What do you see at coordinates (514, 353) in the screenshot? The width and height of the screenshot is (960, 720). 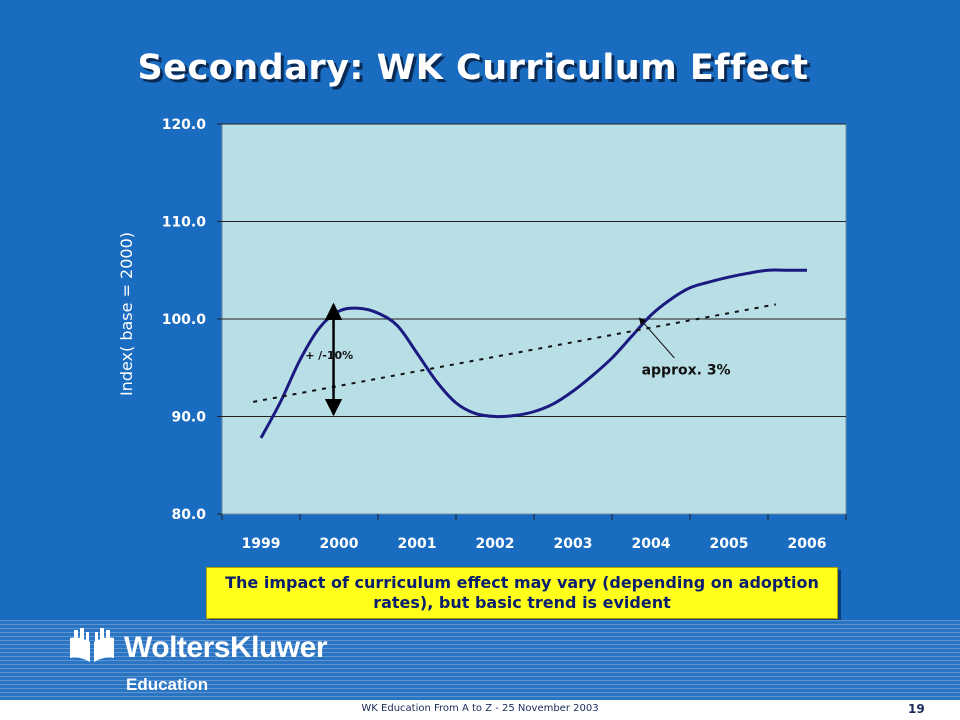 I see `series-line-trend` at bounding box center [514, 353].